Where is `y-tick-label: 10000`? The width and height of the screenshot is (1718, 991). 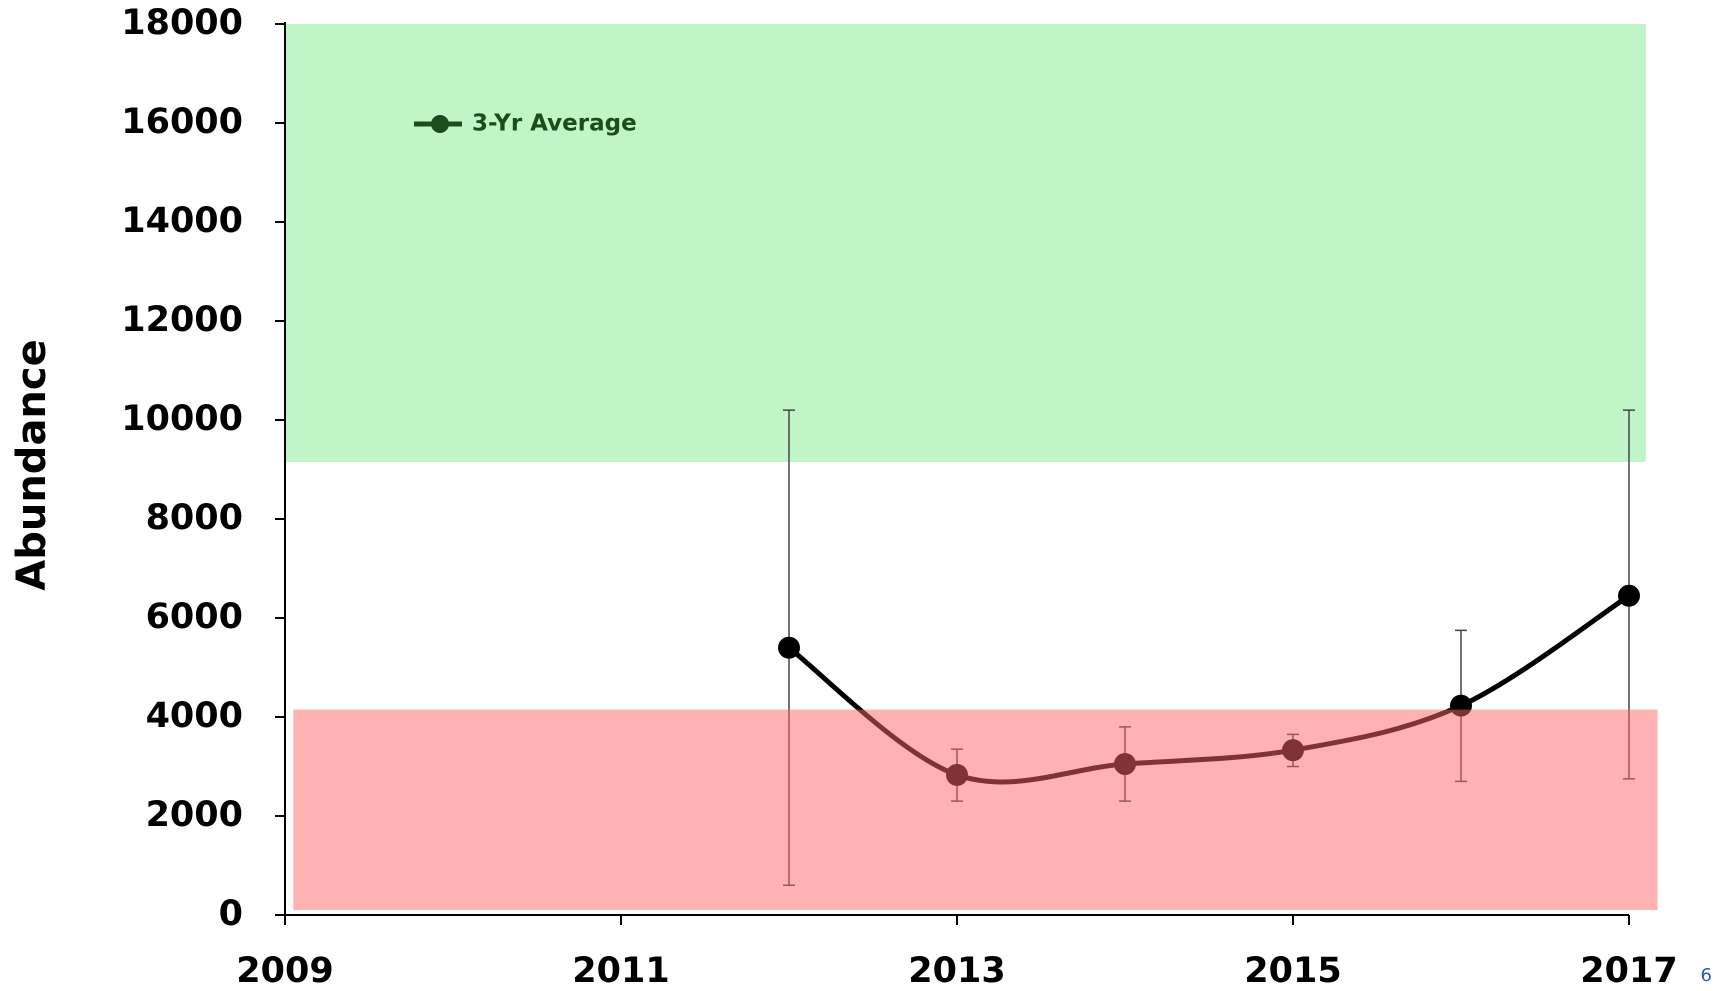 y-tick-label: 10000 is located at coordinates (182, 419).